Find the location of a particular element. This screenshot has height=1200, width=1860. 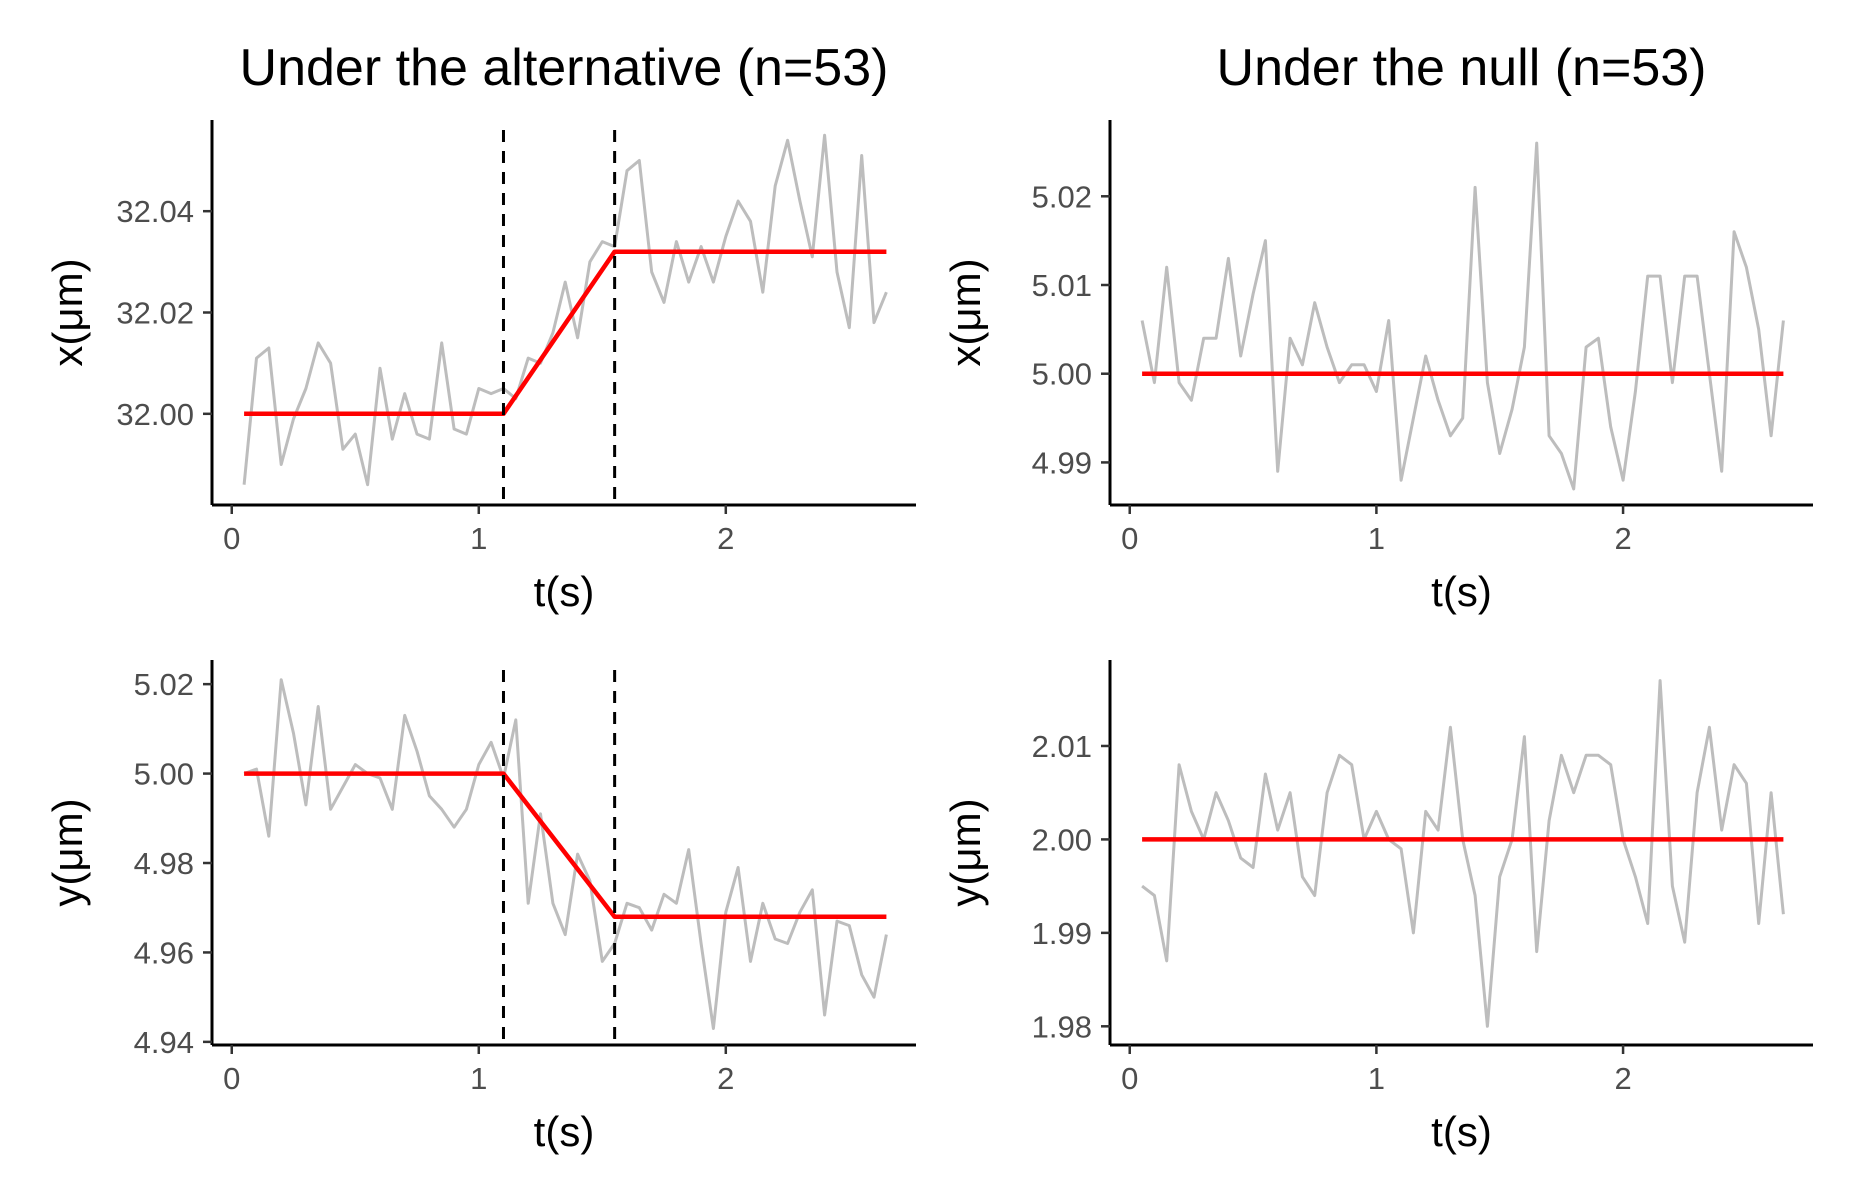

x-tick-label-alternative-y: 2 is located at coordinates (725, 1078).